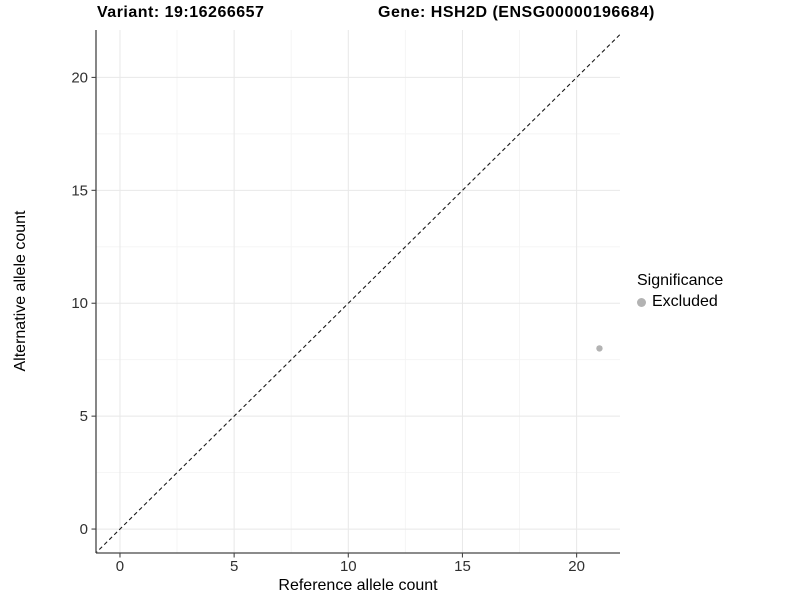 The width and height of the screenshot is (800, 600). I want to click on legend: Significance Excluded, so click(680, 291).